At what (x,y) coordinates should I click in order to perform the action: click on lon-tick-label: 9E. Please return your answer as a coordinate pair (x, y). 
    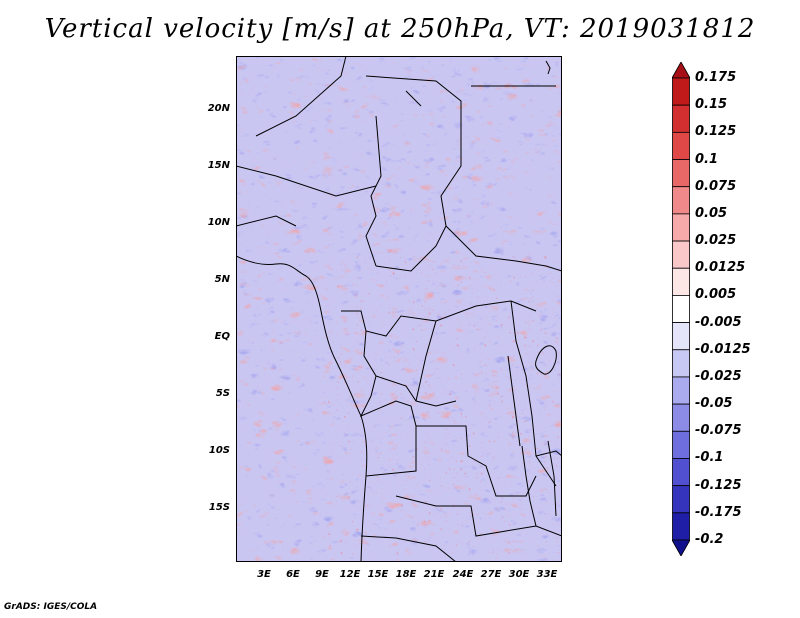
    Looking at the image, I should click on (322, 574).